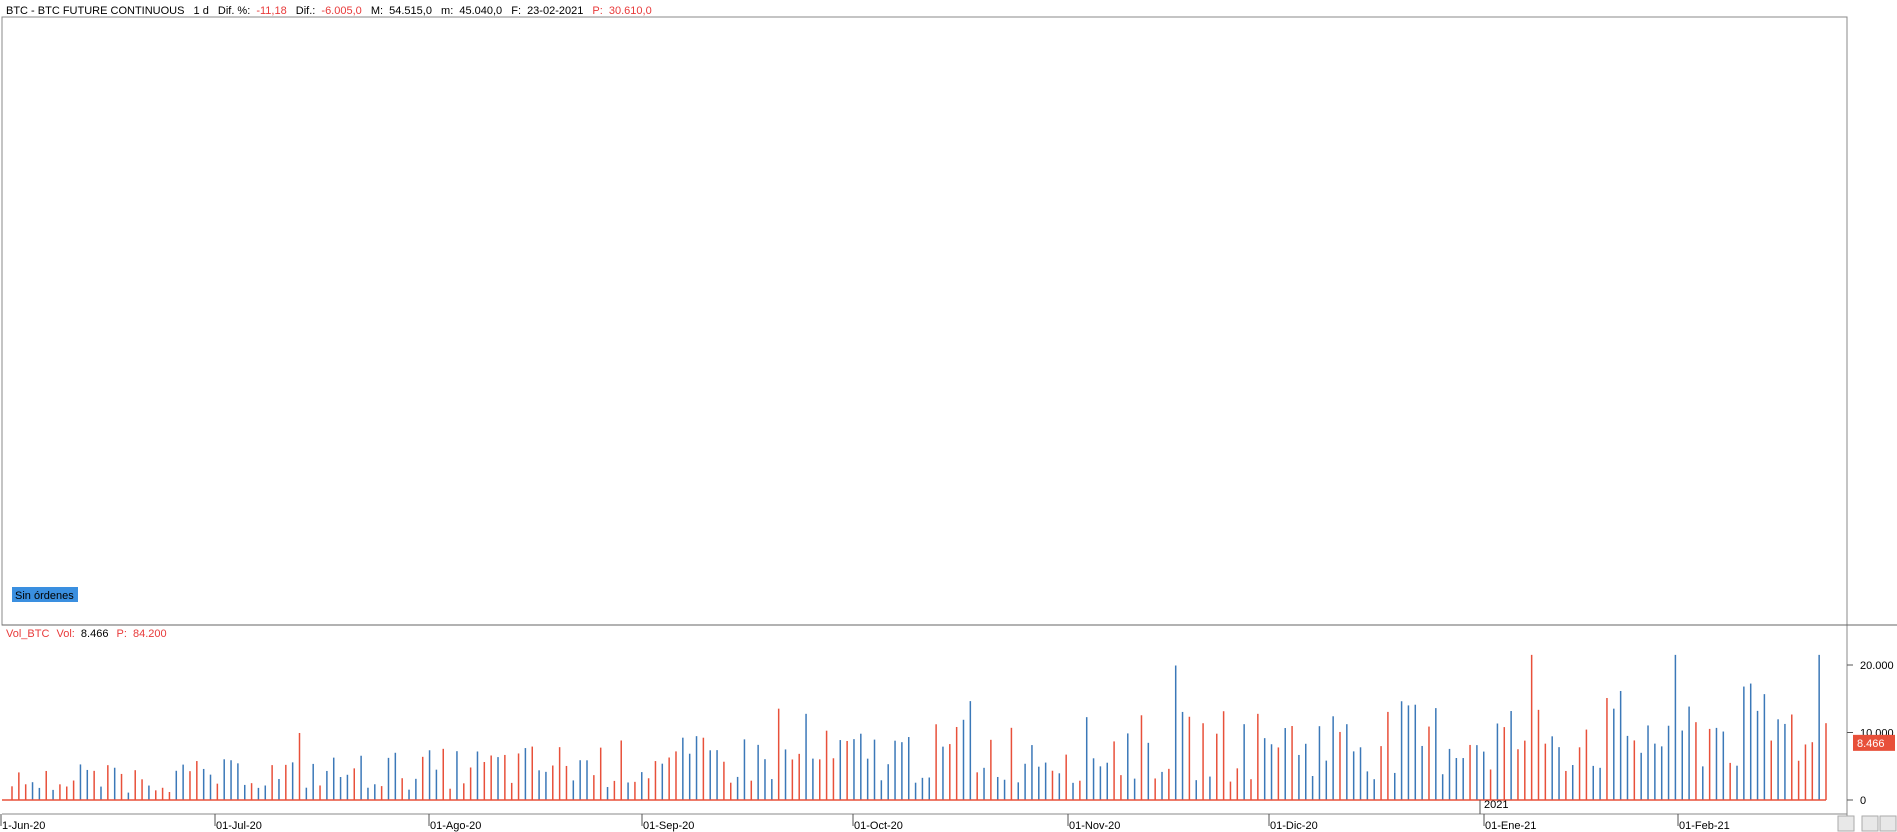 The width and height of the screenshot is (1897, 832). What do you see at coordinates (1870, 823) in the screenshot?
I see `save-icon` at bounding box center [1870, 823].